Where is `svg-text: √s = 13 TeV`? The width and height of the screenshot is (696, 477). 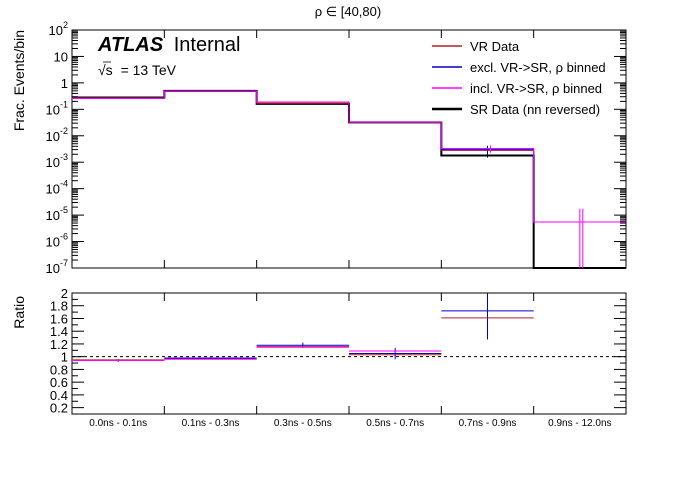 svg-text: √s = 13 TeV is located at coordinates (137, 70).